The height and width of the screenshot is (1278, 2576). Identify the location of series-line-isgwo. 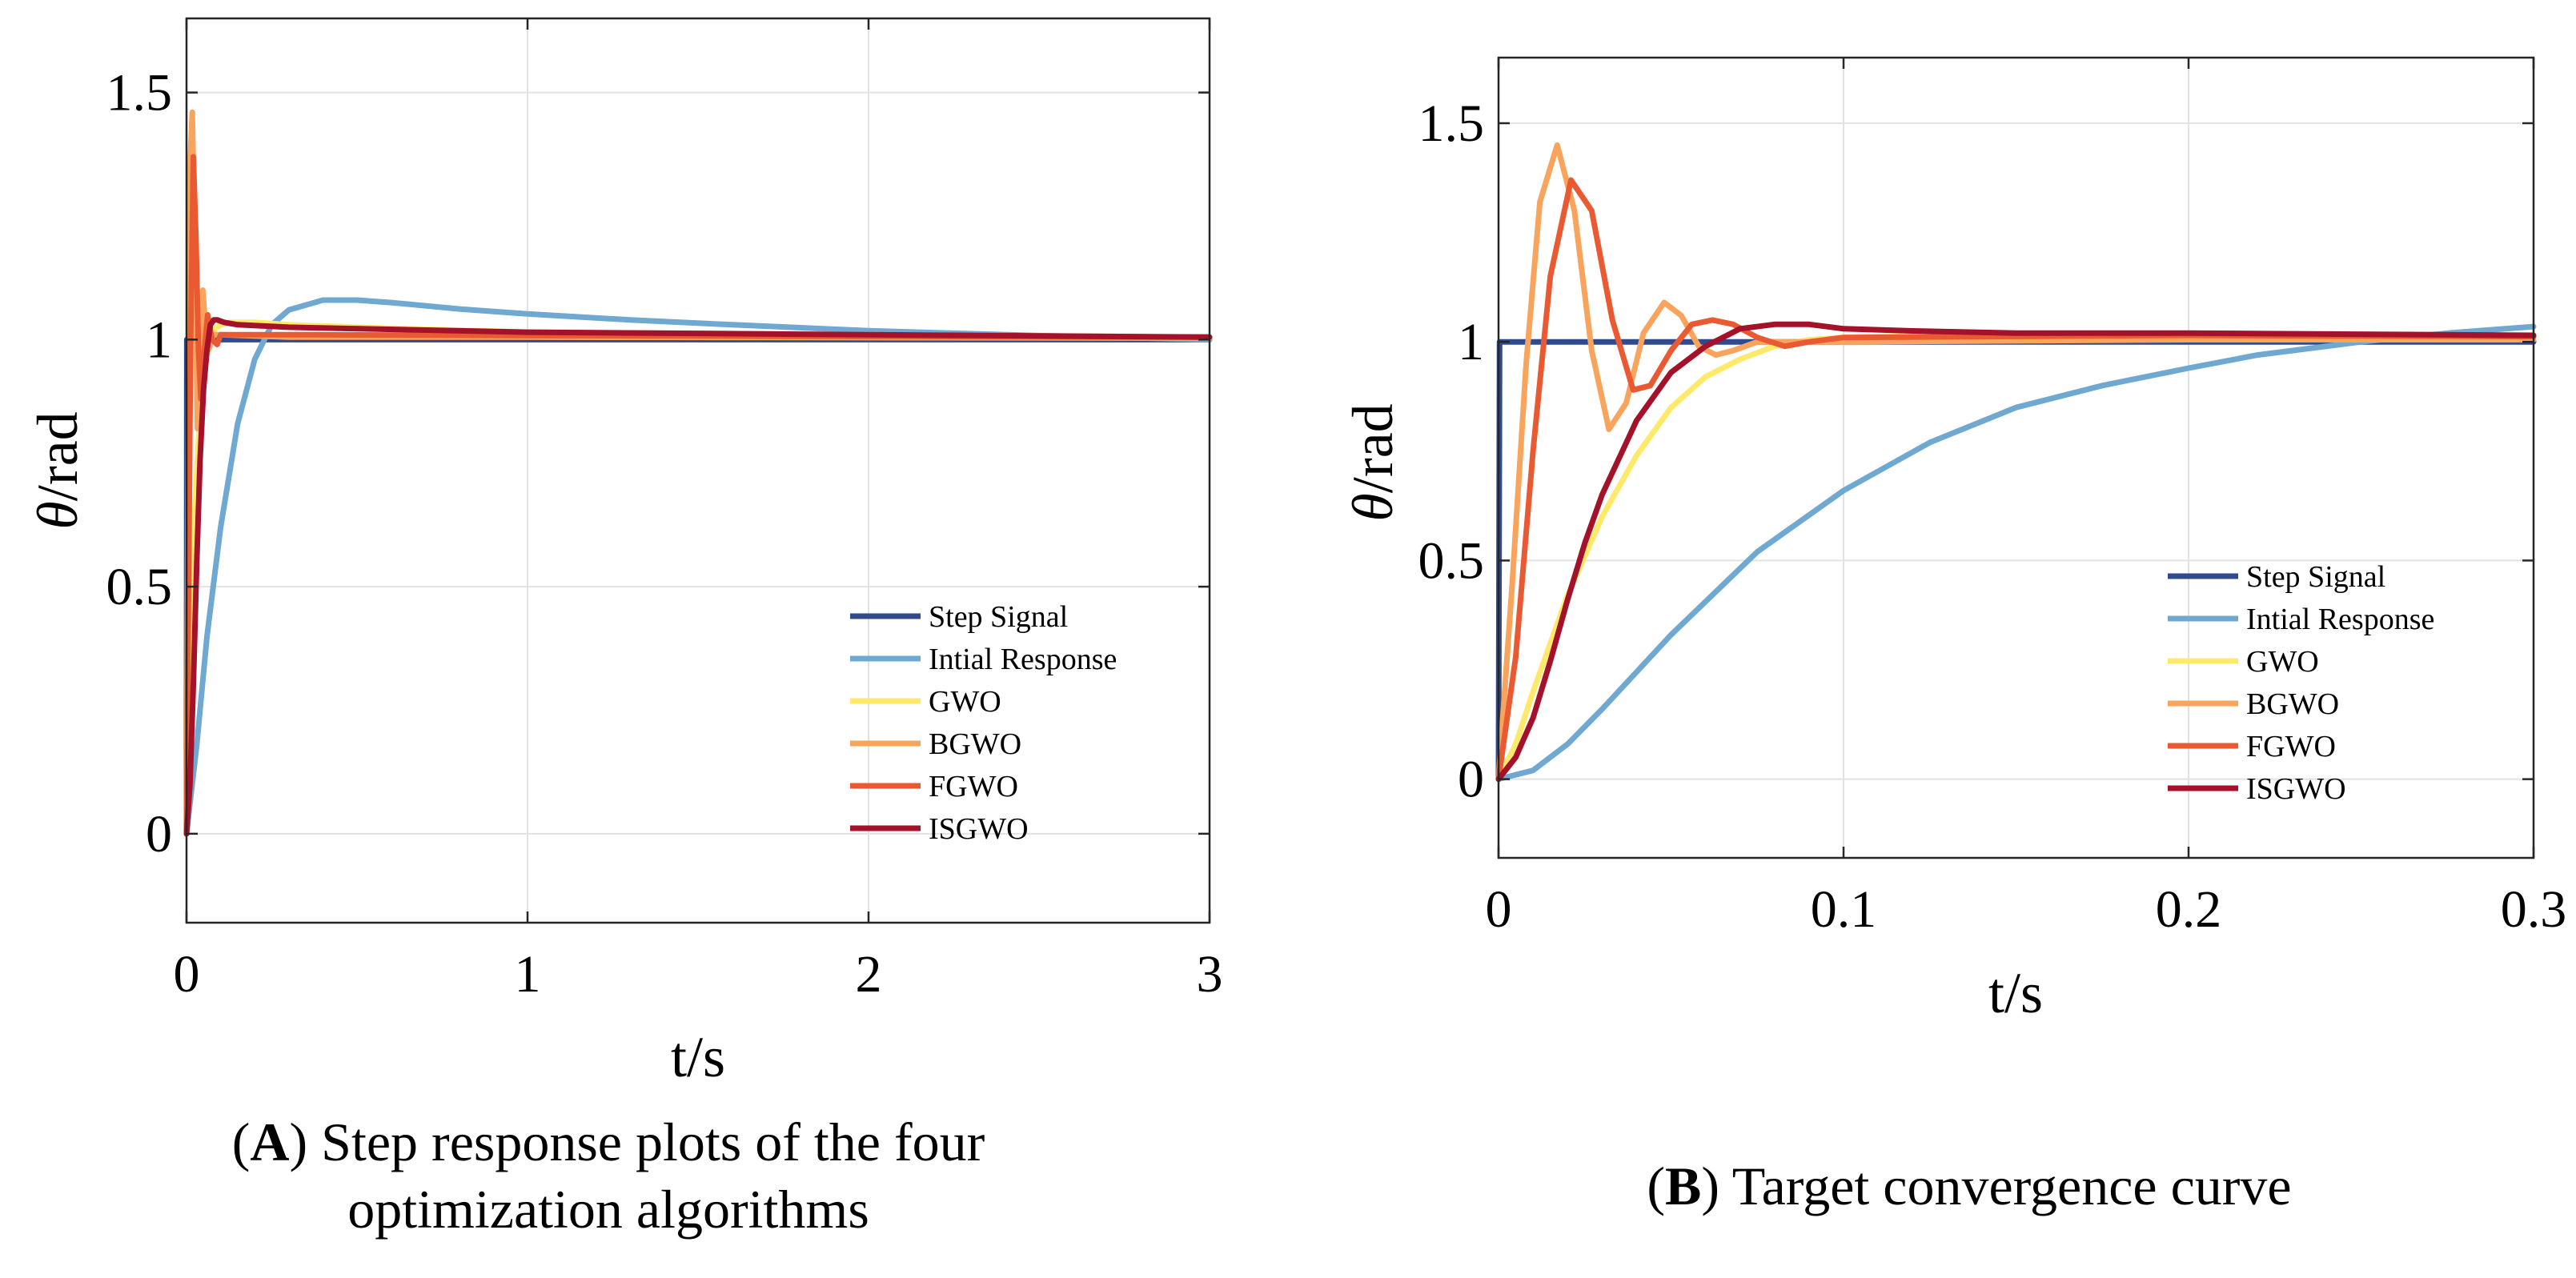
(2016, 552).